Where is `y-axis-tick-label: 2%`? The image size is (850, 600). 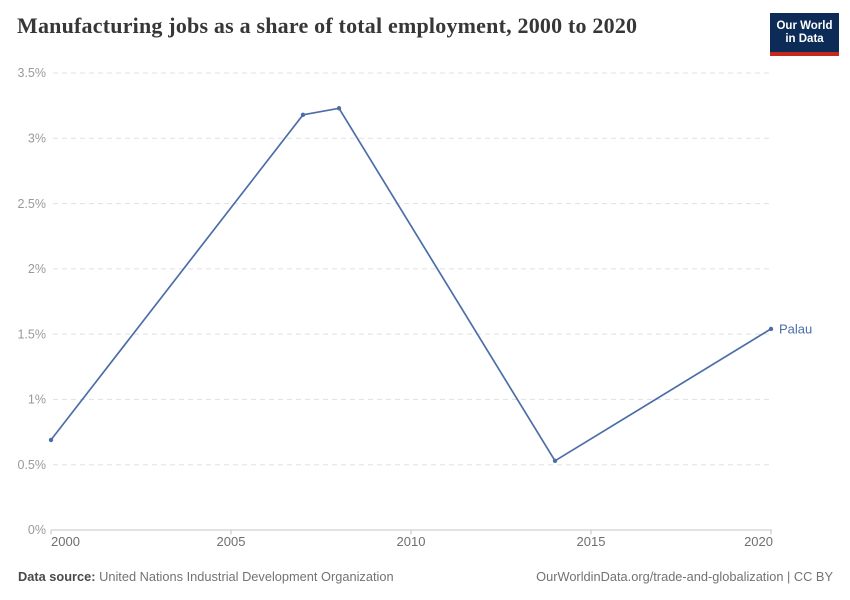
y-axis-tick-label: 2% is located at coordinates (37, 269).